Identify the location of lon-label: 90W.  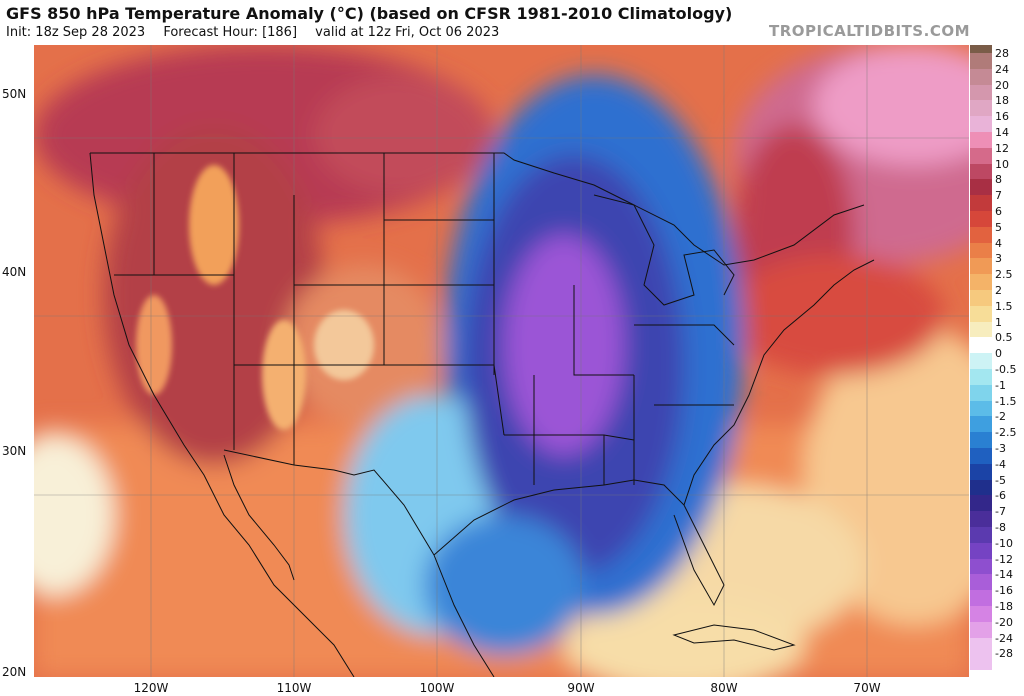
(581, 688).